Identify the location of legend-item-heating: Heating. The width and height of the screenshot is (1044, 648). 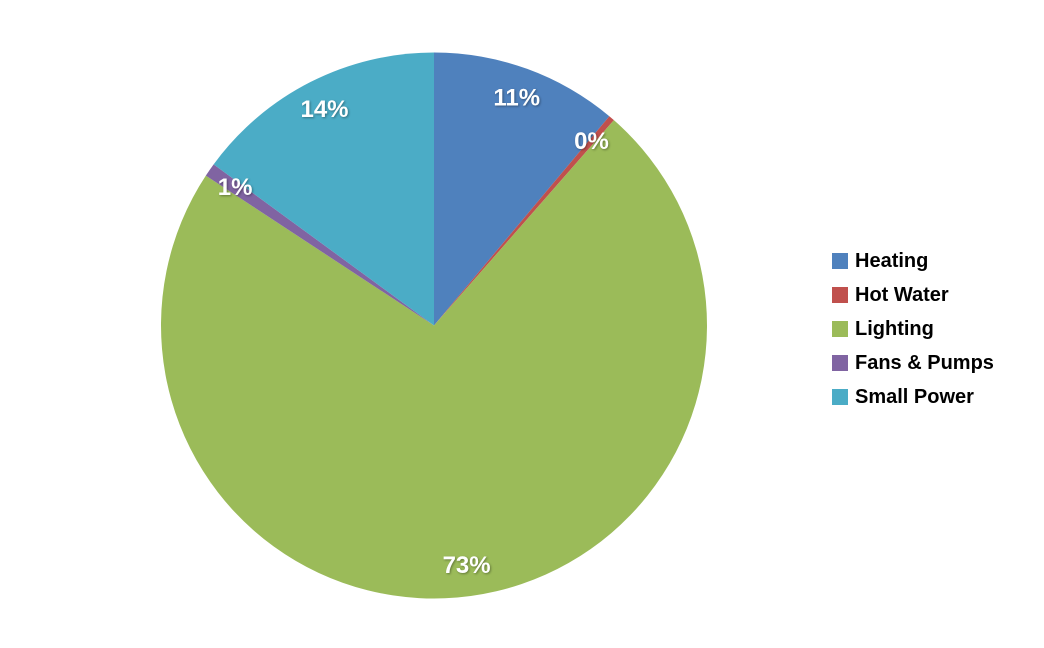
(913, 261).